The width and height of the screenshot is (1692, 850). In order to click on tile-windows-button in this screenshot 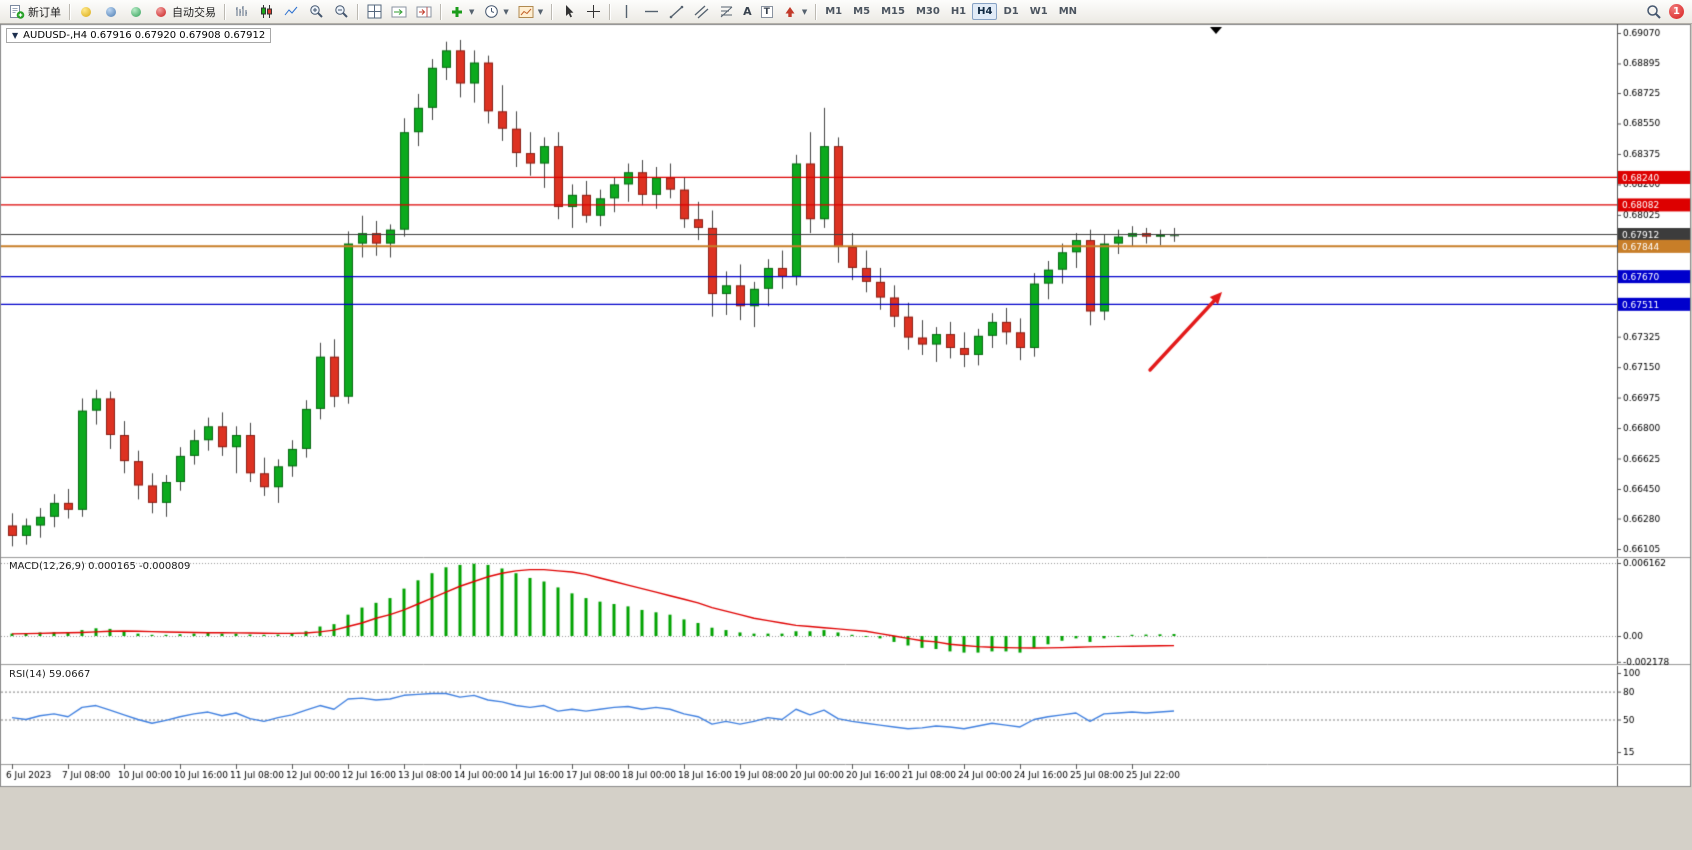, I will do `click(374, 12)`.